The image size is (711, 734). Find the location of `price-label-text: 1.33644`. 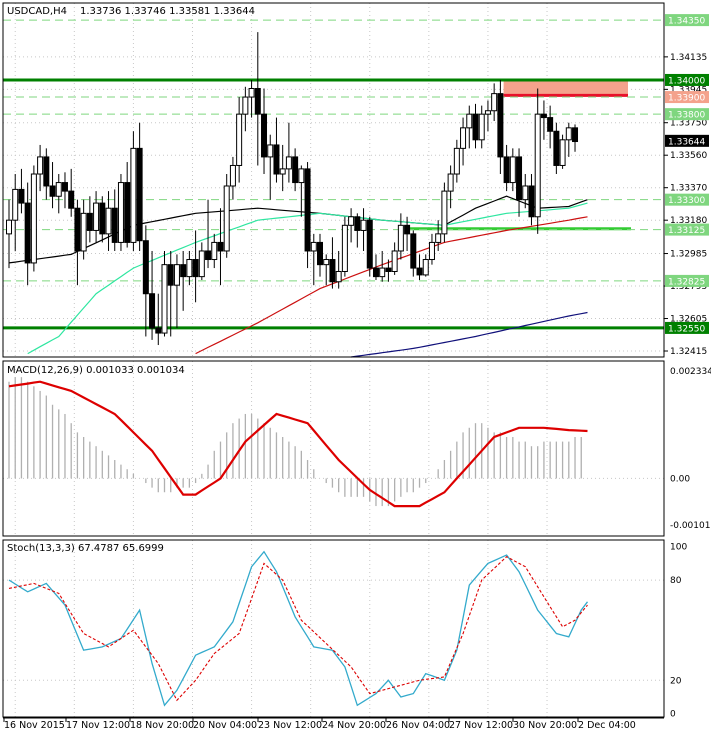

price-label-text: 1.33644 is located at coordinates (686, 142).